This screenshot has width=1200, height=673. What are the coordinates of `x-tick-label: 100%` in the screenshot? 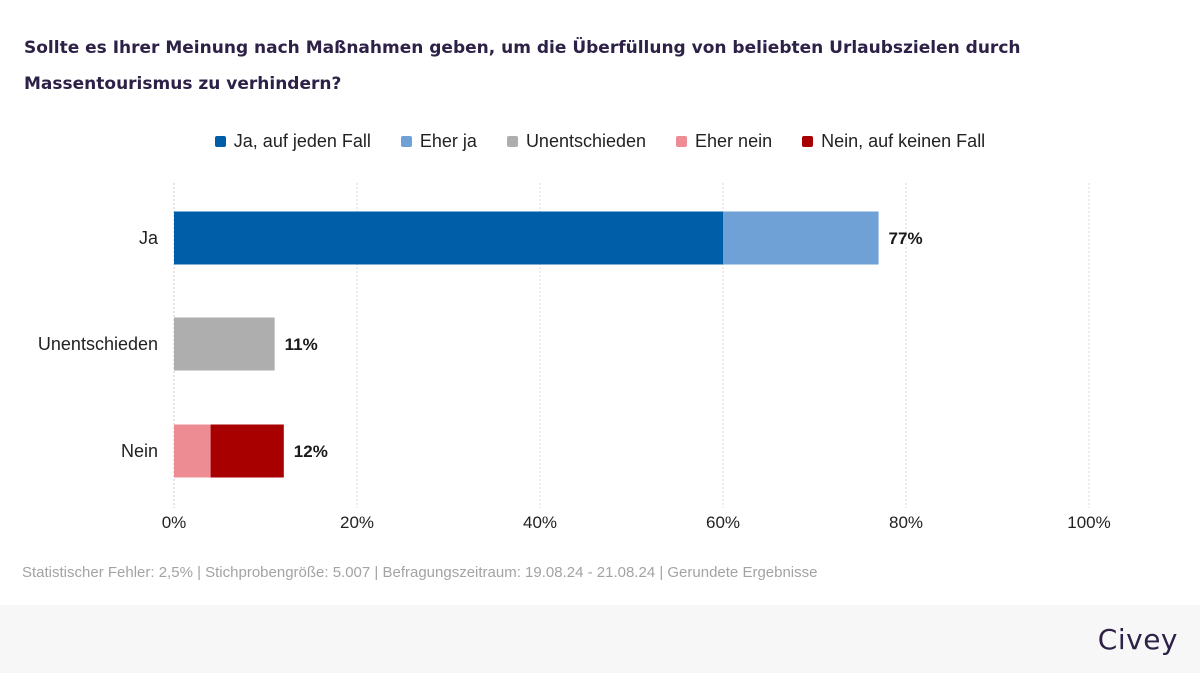 It's located at (1088, 522).